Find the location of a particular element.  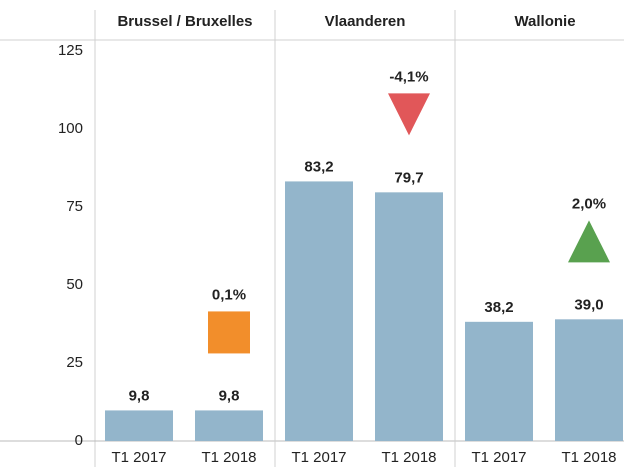

panel-title: Wallonie is located at coordinates (544, 21).